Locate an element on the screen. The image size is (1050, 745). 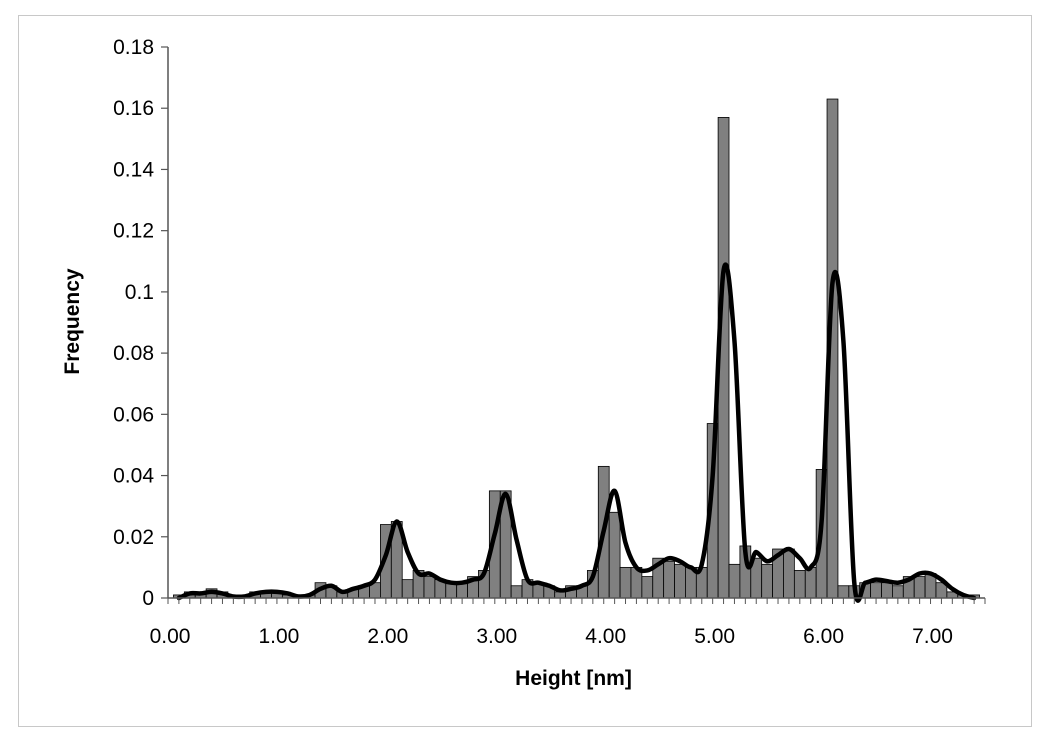
x-tick-label: 6.00 is located at coordinates (823, 636).